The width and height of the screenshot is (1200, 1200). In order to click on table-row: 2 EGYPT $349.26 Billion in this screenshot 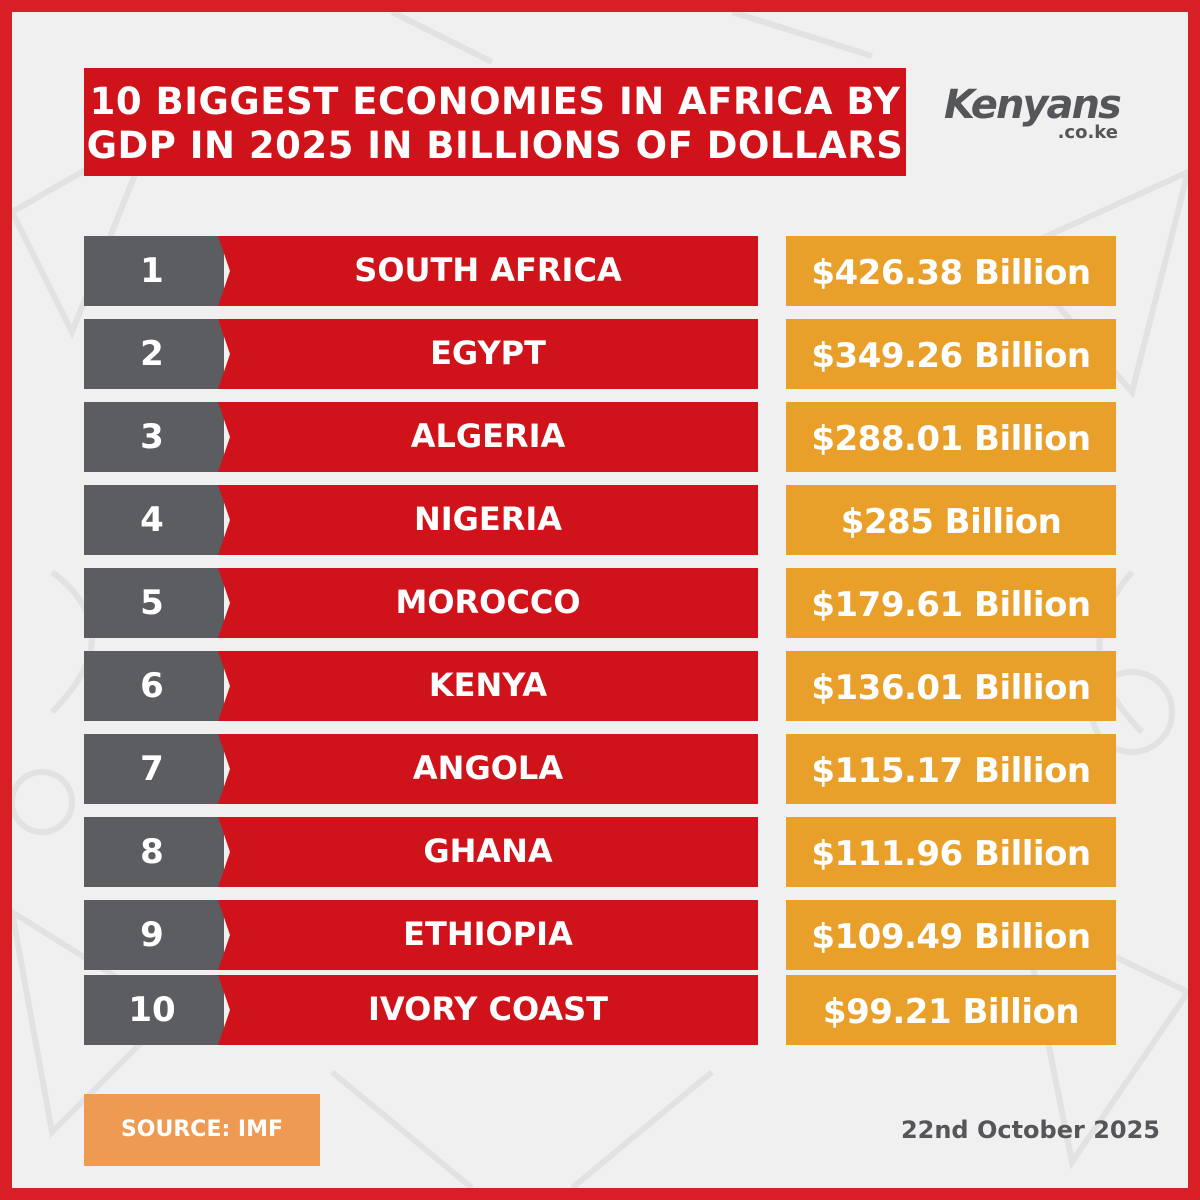, I will do `click(600, 354)`.